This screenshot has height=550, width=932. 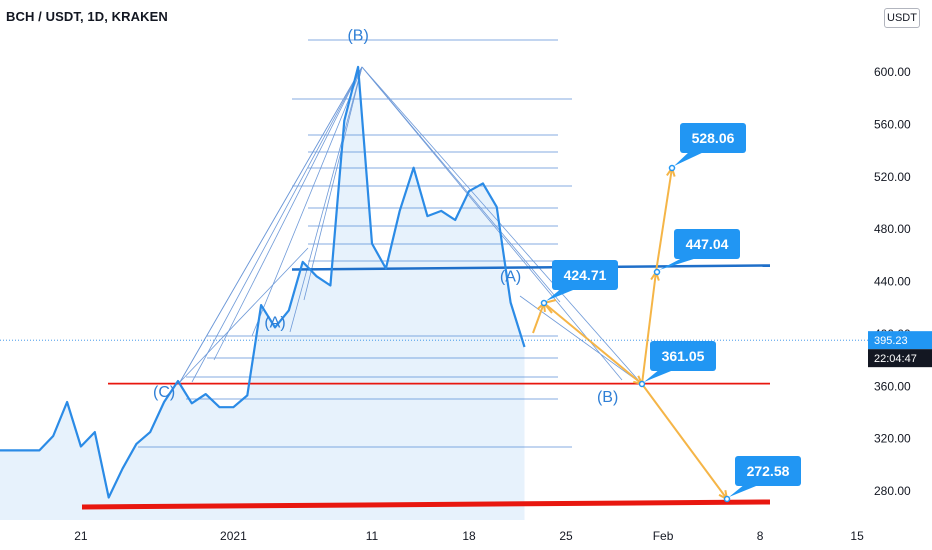 I want to click on x-tick-label: 21, so click(x=81, y=536).